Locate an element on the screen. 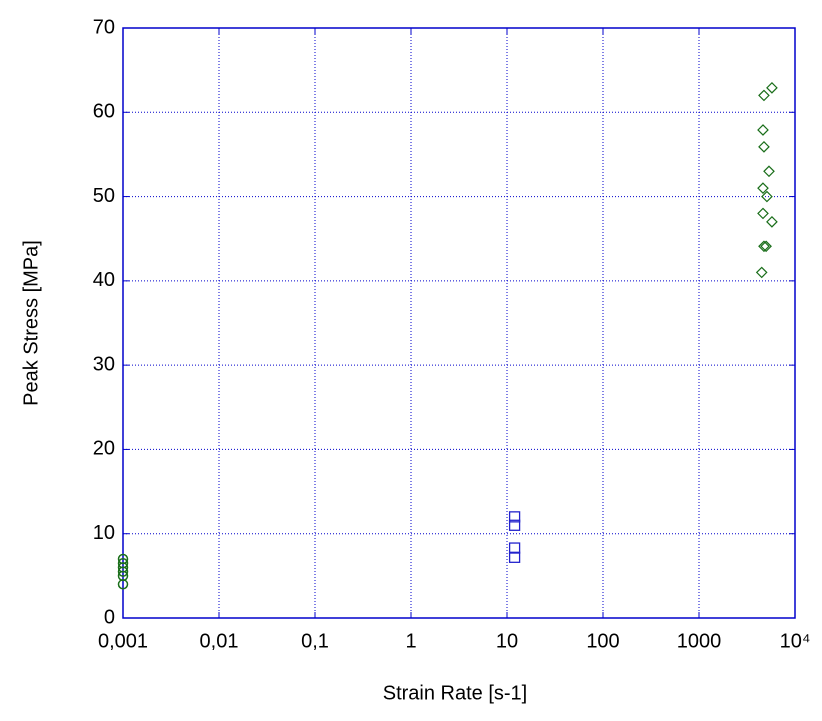 This screenshot has width=822, height=721. y-tick-label: 40 is located at coordinates (104, 280).